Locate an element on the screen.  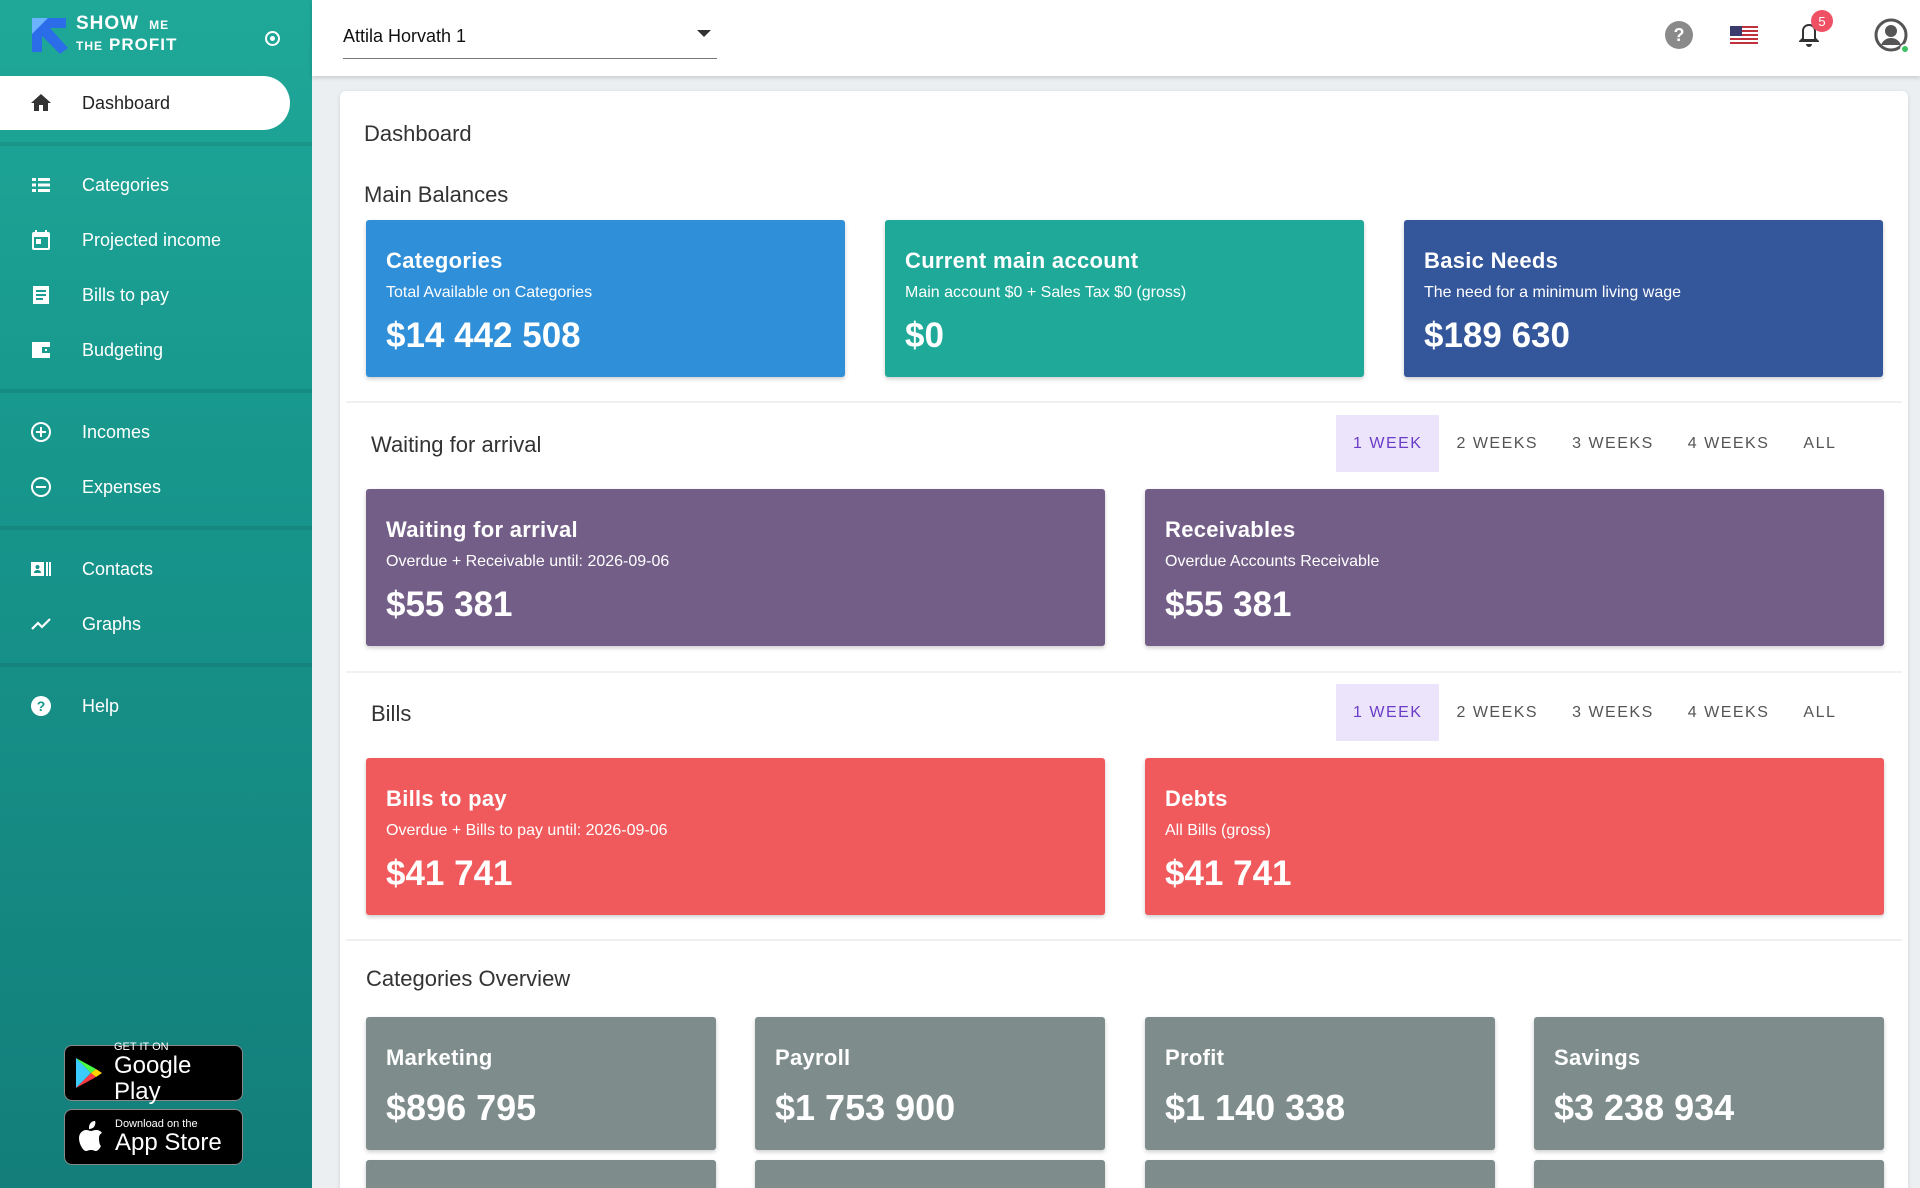
logo-word-me: ME is located at coordinates (159, 25).